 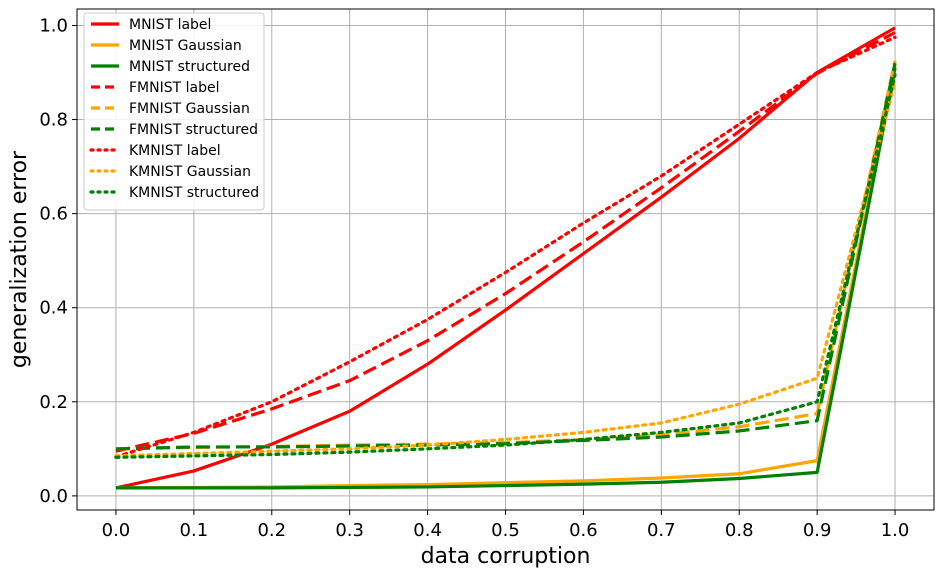 What do you see at coordinates (53, 402) in the screenshot?
I see `y-tick-label: 0.2` at bounding box center [53, 402].